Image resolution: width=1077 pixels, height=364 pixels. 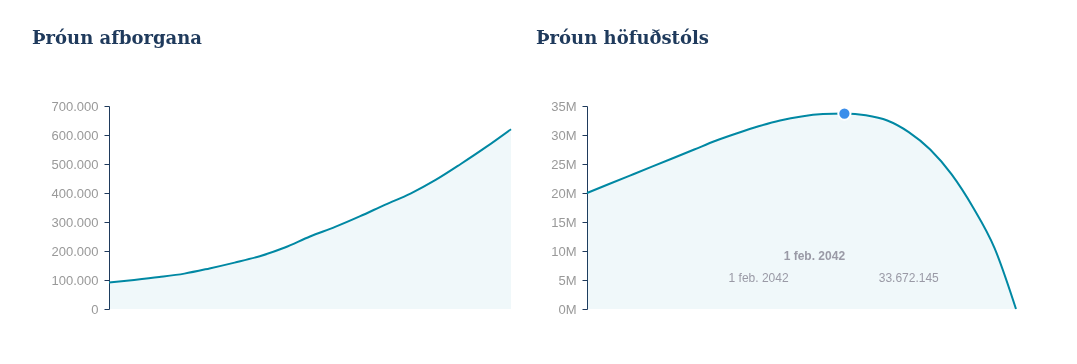 I want to click on y-tick-label: 30M, so click(x=564, y=135).